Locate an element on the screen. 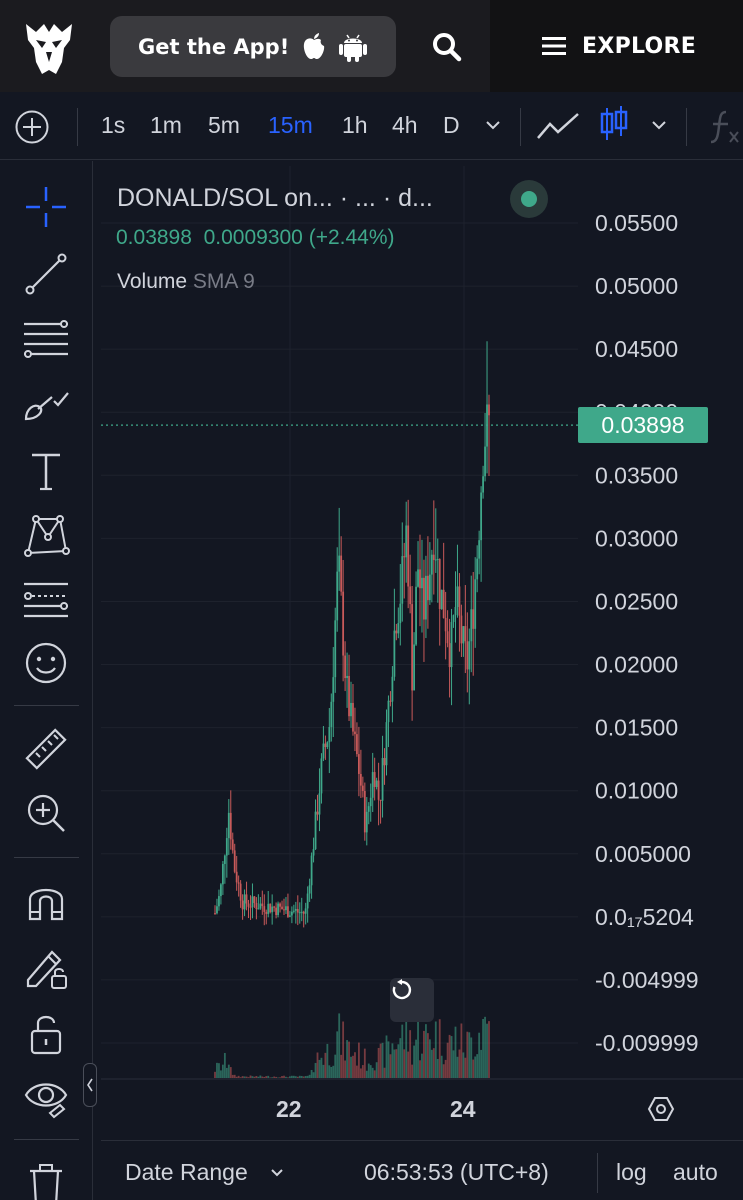 The width and height of the screenshot is (743, 1200). brush-icon is located at coordinates (46, 407).